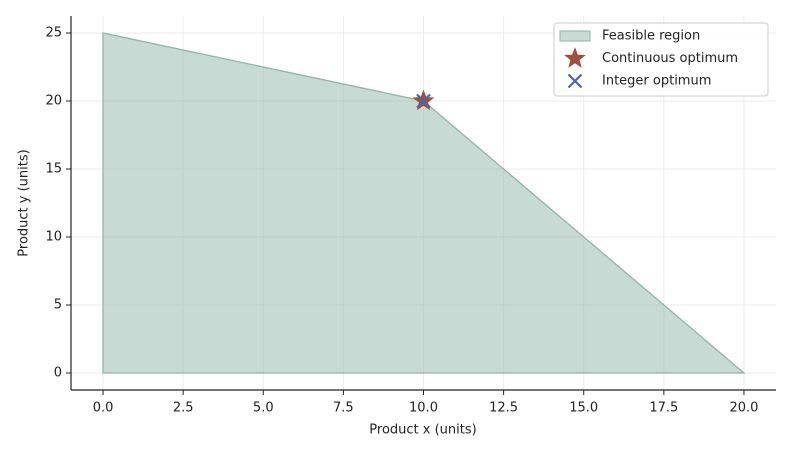  What do you see at coordinates (575, 57) in the screenshot?
I see `star-marker` at bounding box center [575, 57].